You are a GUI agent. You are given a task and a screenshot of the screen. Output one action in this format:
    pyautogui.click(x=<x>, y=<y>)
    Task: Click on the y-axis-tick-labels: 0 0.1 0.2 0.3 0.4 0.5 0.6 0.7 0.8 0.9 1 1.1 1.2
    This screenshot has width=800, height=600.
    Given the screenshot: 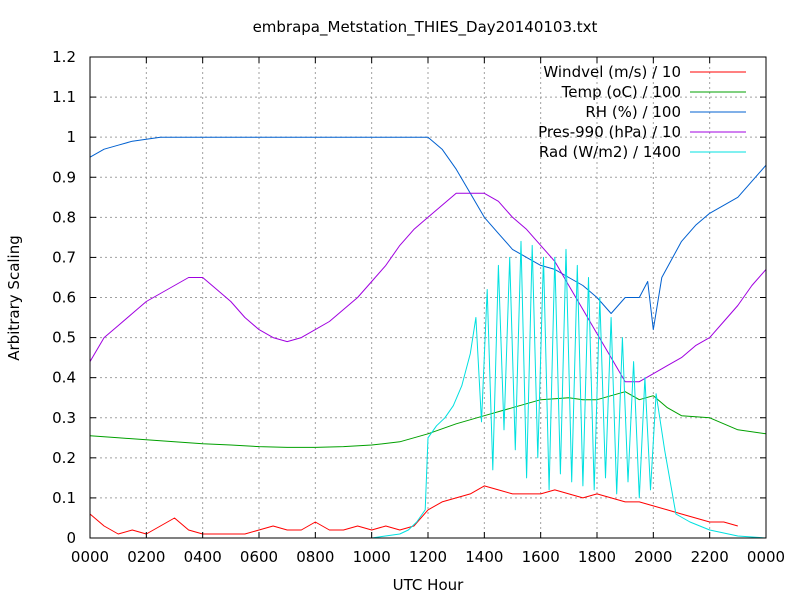 What is the action you would take?
    pyautogui.click(x=64, y=297)
    